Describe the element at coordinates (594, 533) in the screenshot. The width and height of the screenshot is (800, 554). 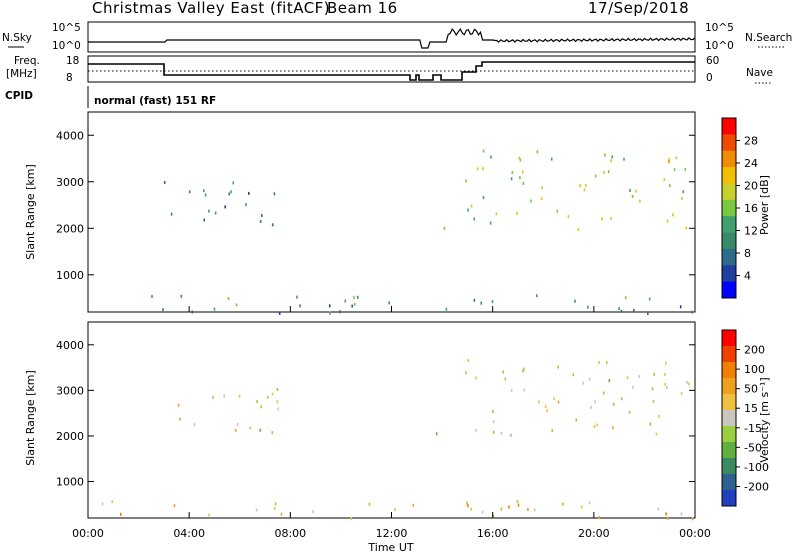
I see `x-tick-label: 20:00` at that location.